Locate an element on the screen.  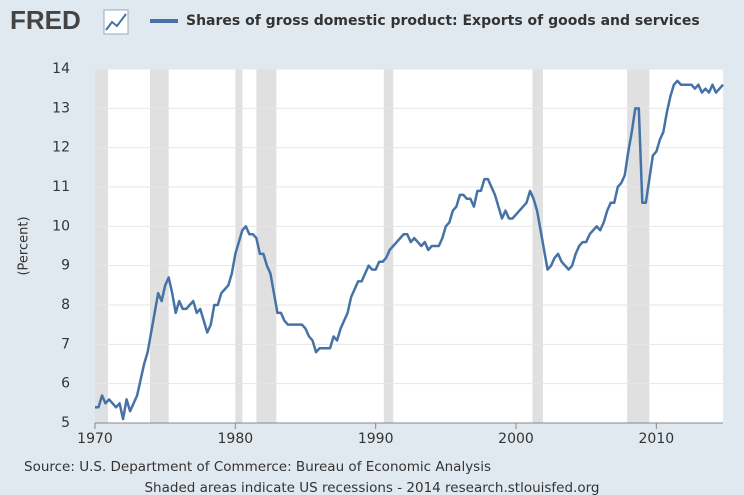
y-tick-label: 5 is located at coordinates (65, 423).